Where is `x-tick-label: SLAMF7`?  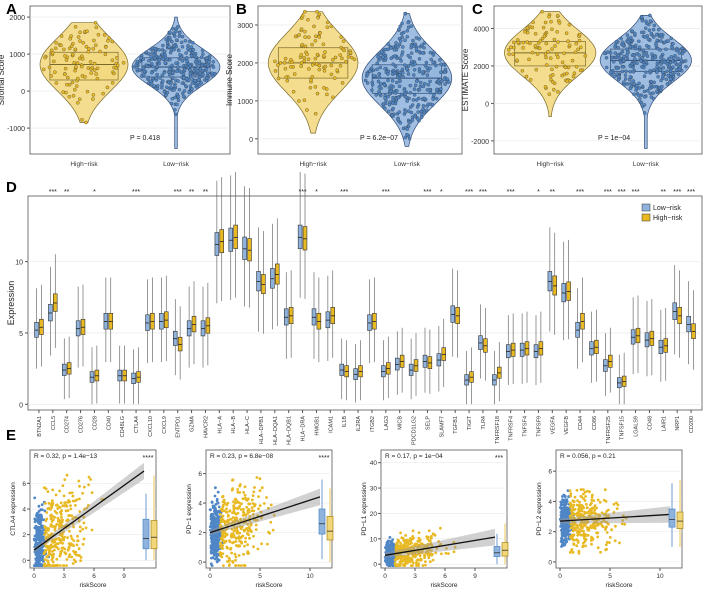 x-tick-label: SLAMF7 is located at coordinates (442, 426).